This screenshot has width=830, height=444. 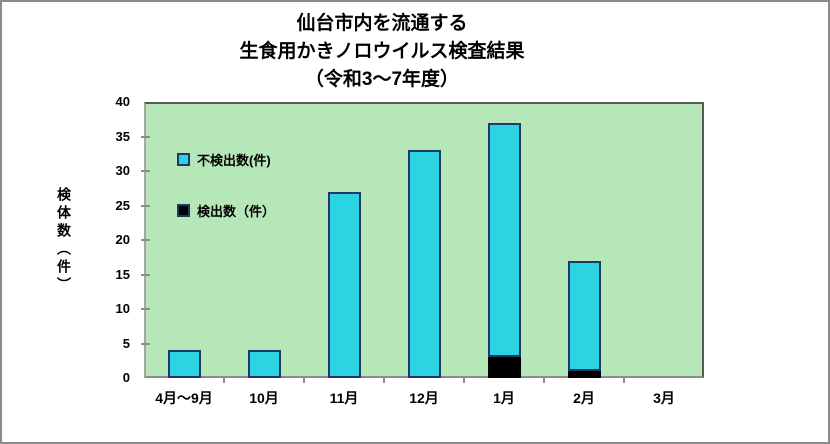 What do you see at coordinates (183, 159) in the screenshot?
I see `not-detected-swatch-icon` at bounding box center [183, 159].